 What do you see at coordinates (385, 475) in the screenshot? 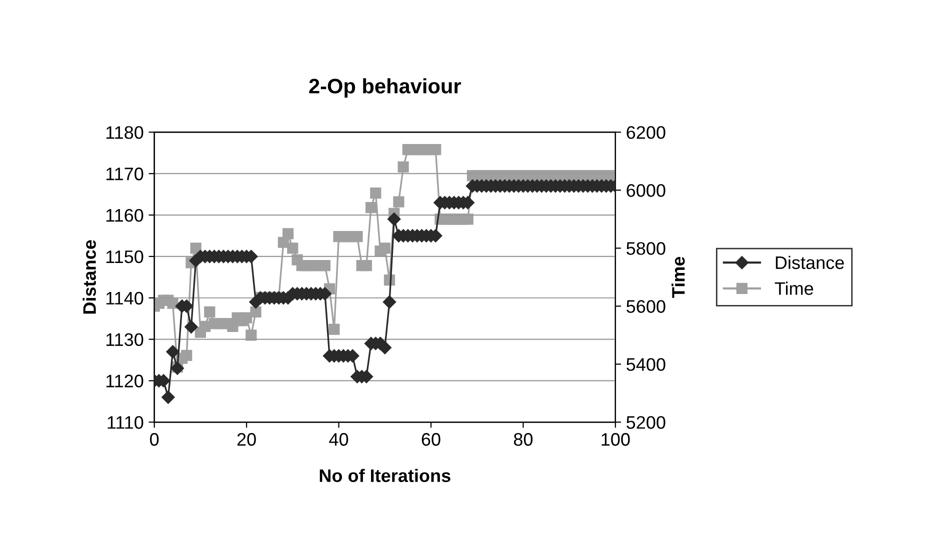
I see `x-axis-title: No of Iterations` at bounding box center [385, 475].